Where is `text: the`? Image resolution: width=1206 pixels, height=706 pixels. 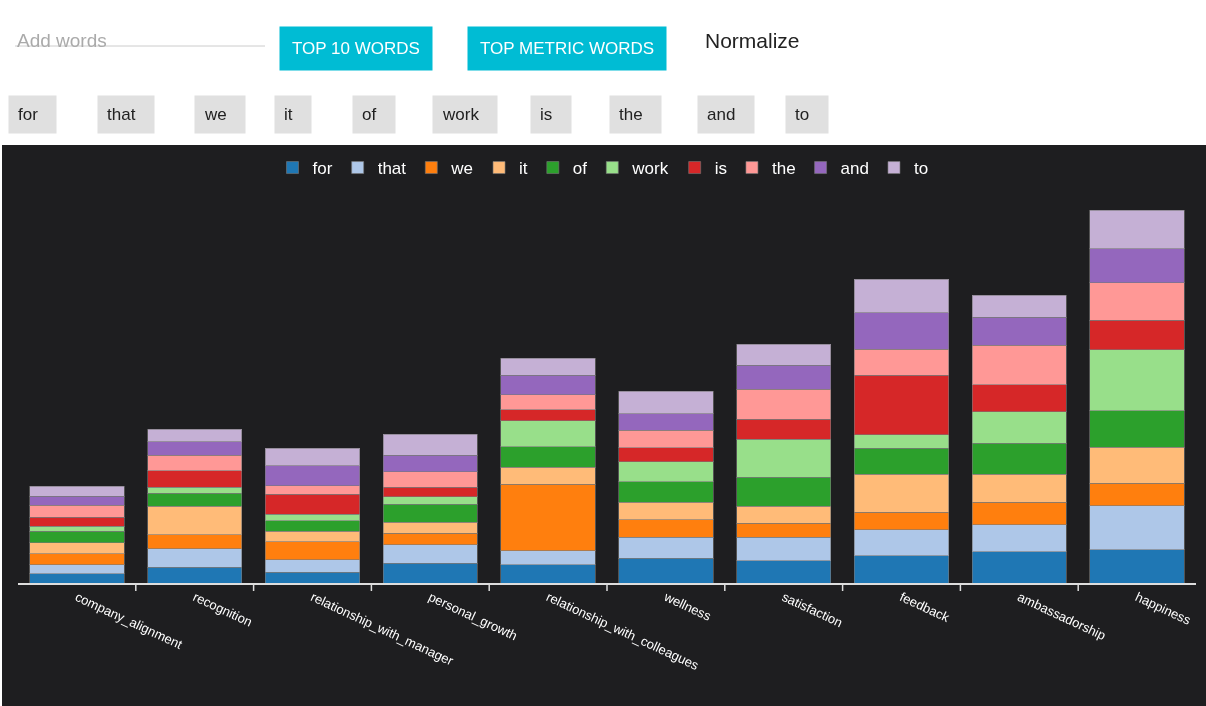 text: the is located at coordinates (636, 114).